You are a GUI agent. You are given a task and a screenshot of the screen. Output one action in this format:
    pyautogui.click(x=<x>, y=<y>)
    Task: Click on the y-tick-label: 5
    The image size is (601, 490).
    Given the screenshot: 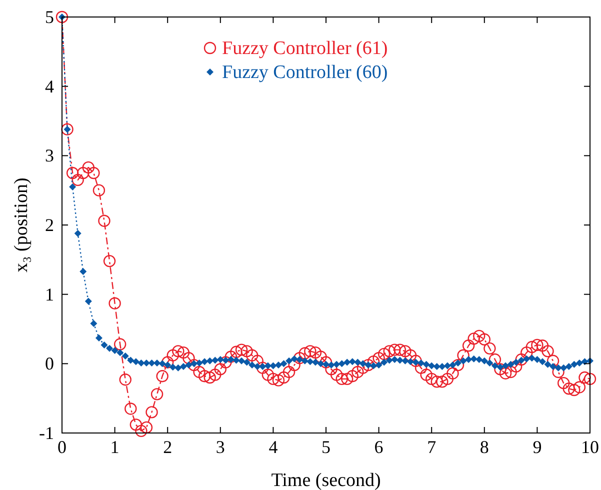 What is the action you would take?
    pyautogui.click(x=49, y=17)
    